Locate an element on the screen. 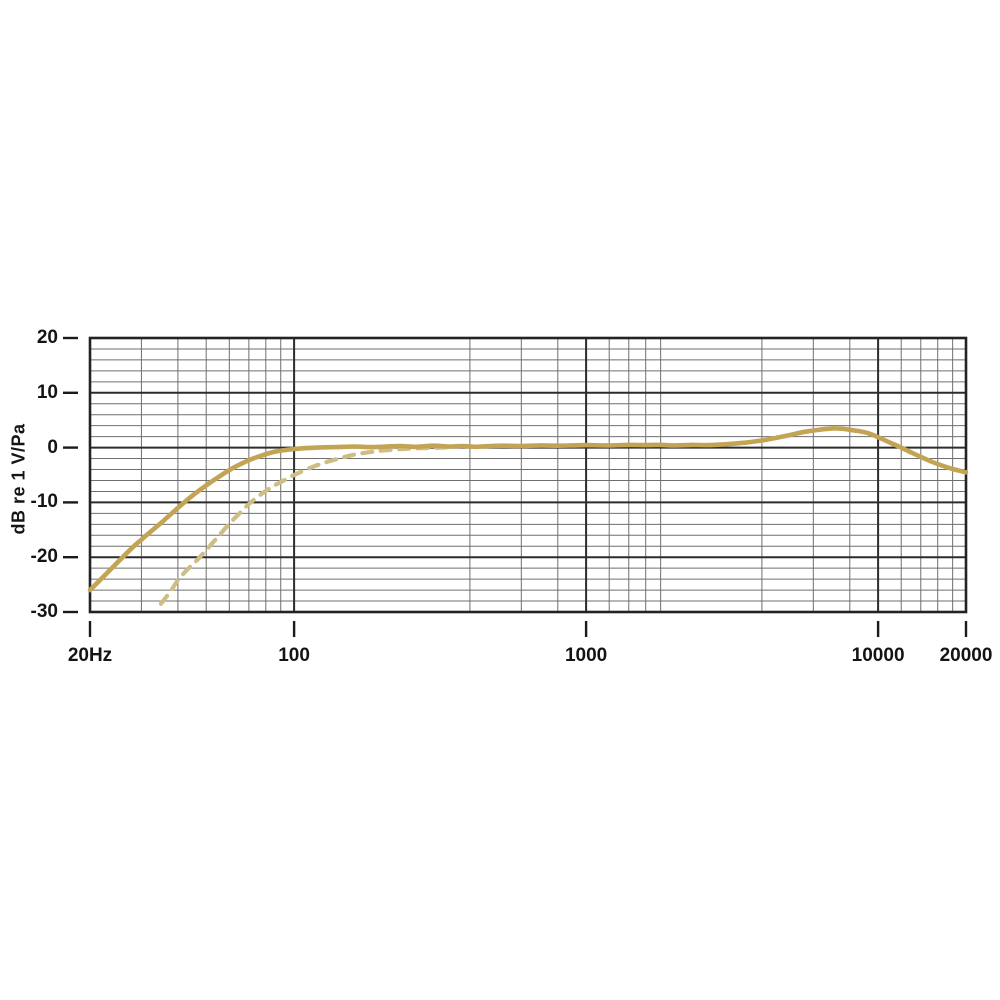 The width and height of the screenshot is (1000, 1000). frequency-response-lowcut-curve is located at coordinates (305, 525).